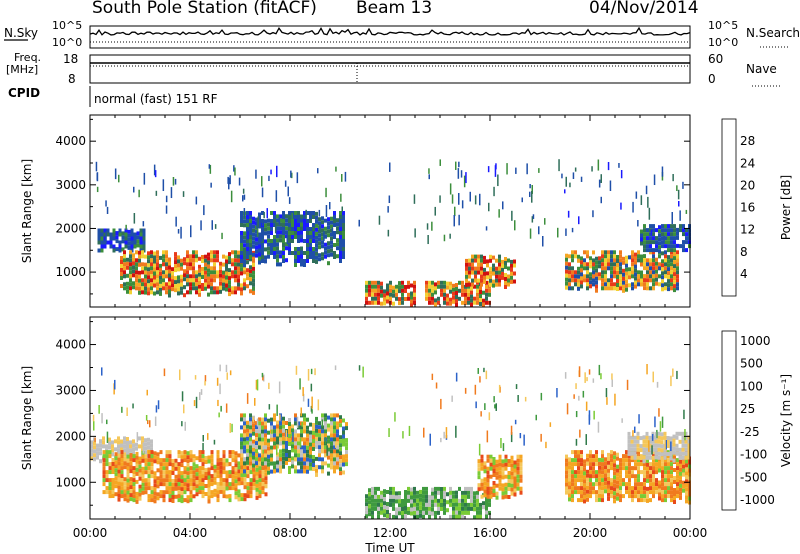  What do you see at coordinates (71, 59) in the screenshot?
I see `freq-tick-top: 18` at bounding box center [71, 59].